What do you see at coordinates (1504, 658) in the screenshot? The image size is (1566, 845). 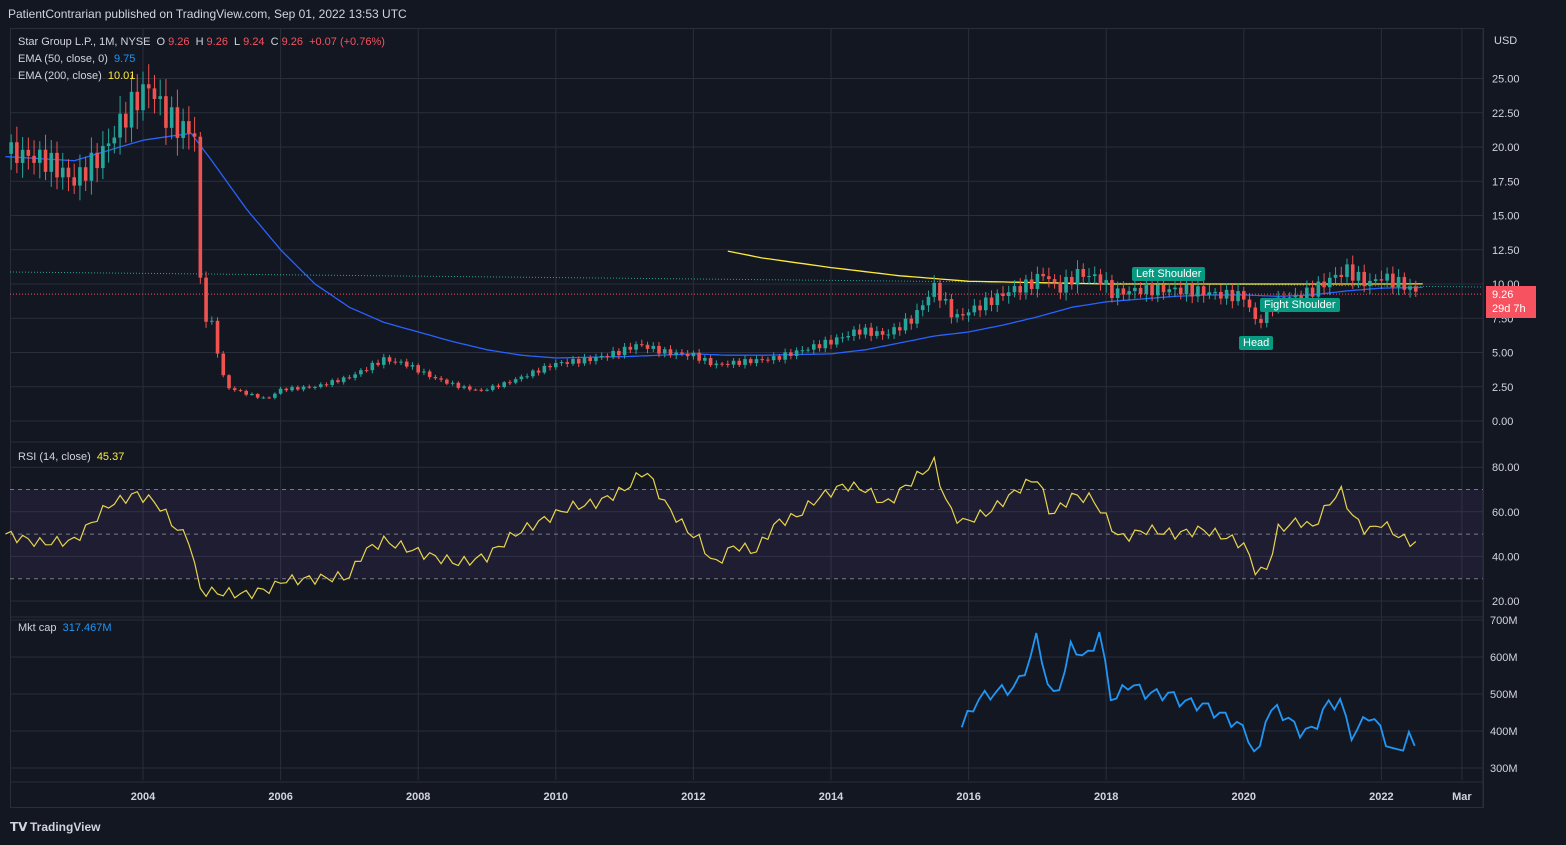 I see `mcap-tick-label: 600M` at bounding box center [1504, 658].